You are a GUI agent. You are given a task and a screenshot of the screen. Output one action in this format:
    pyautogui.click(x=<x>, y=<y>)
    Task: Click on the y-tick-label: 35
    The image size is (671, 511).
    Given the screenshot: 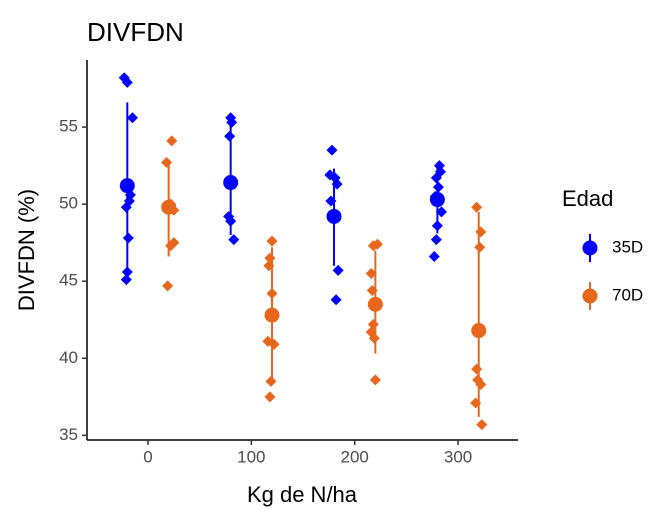 What is the action you would take?
    pyautogui.click(x=68, y=434)
    